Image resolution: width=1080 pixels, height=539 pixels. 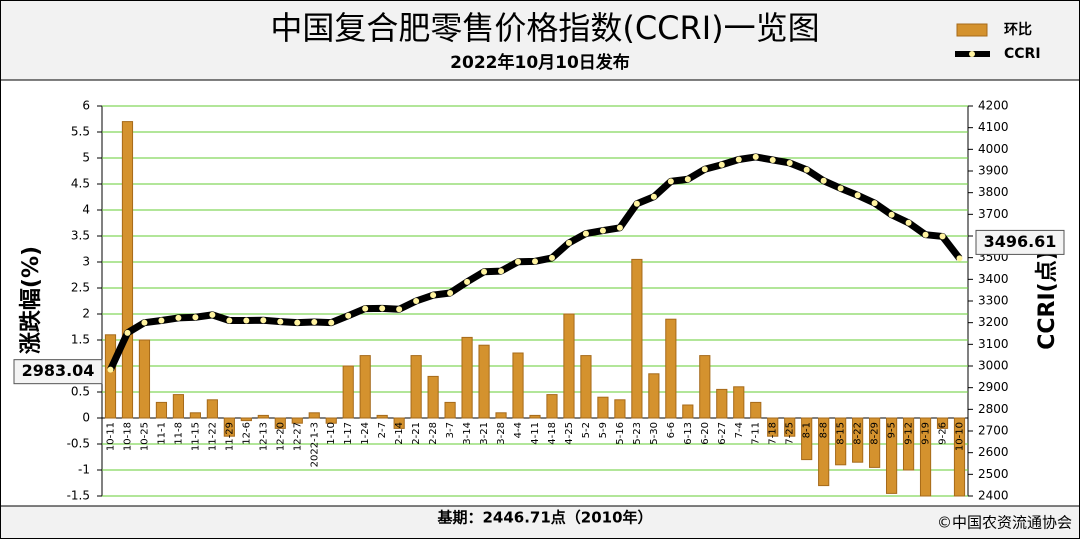 What do you see at coordinates (365, 433) in the screenshot?
I see `x-tick-label: 1-24` at bounding box center [365, 433].